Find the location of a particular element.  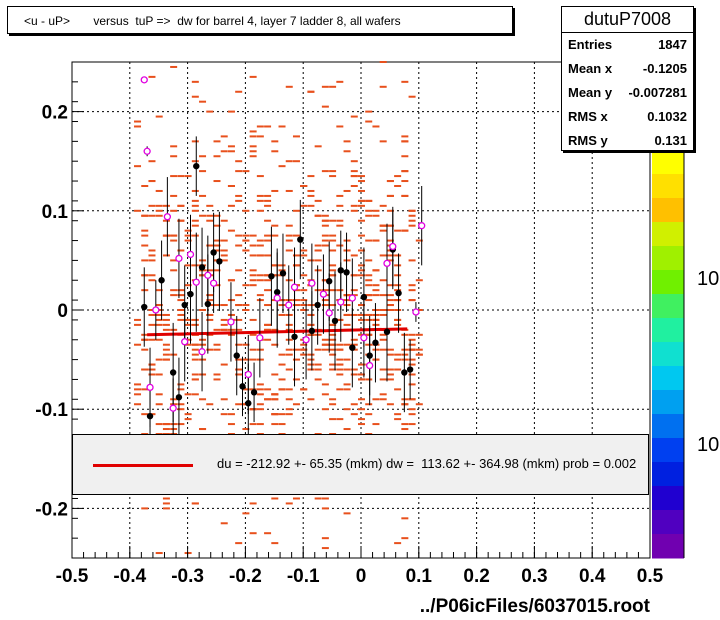

stats-label: RMS y is located at coordinates (588, 140).